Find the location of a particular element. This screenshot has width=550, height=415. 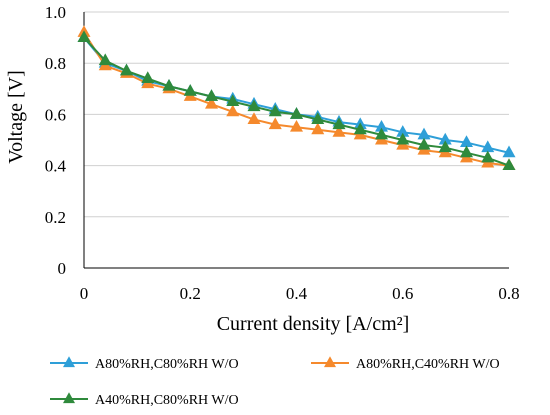

legend-item: A40%RH,C80%RH W/O is located at coordinates (144, 400).